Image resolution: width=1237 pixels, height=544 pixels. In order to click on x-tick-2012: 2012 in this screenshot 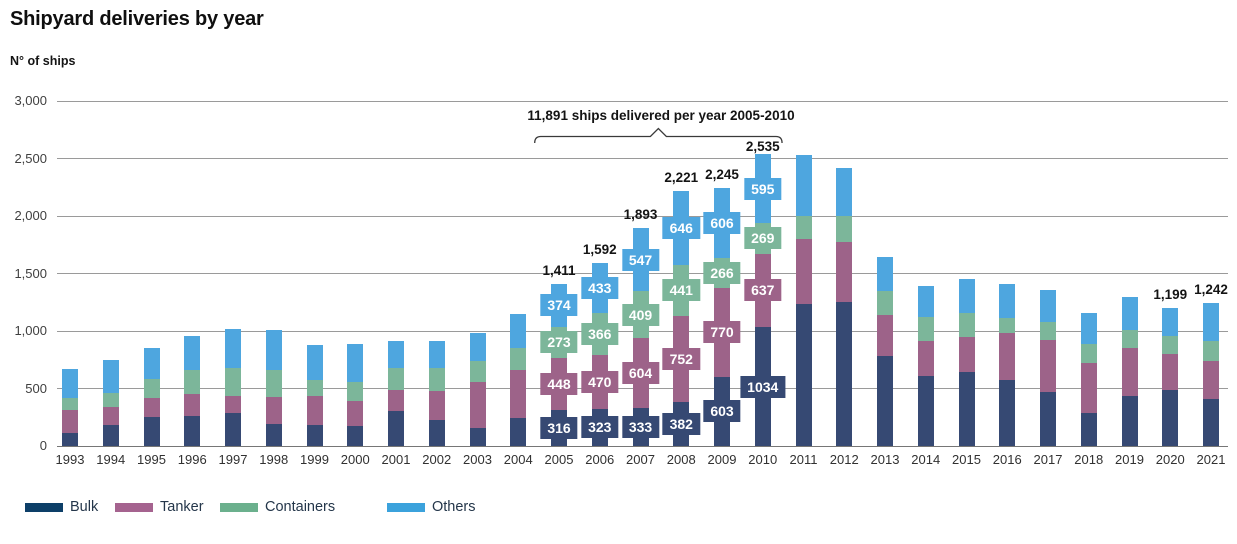, I will do `click(844, 459)`.